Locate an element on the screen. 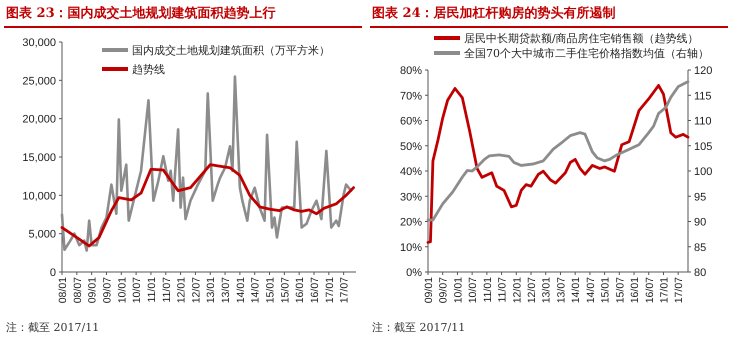  y2-tick-label: 110 is located at coordinates (703, 122).